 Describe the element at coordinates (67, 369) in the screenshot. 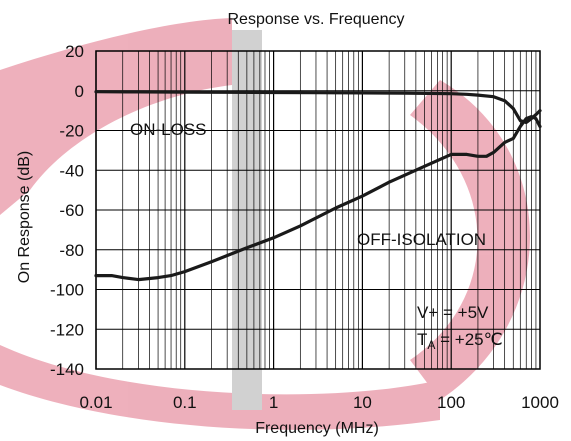

I see `y-tick-label: -140` at that location.